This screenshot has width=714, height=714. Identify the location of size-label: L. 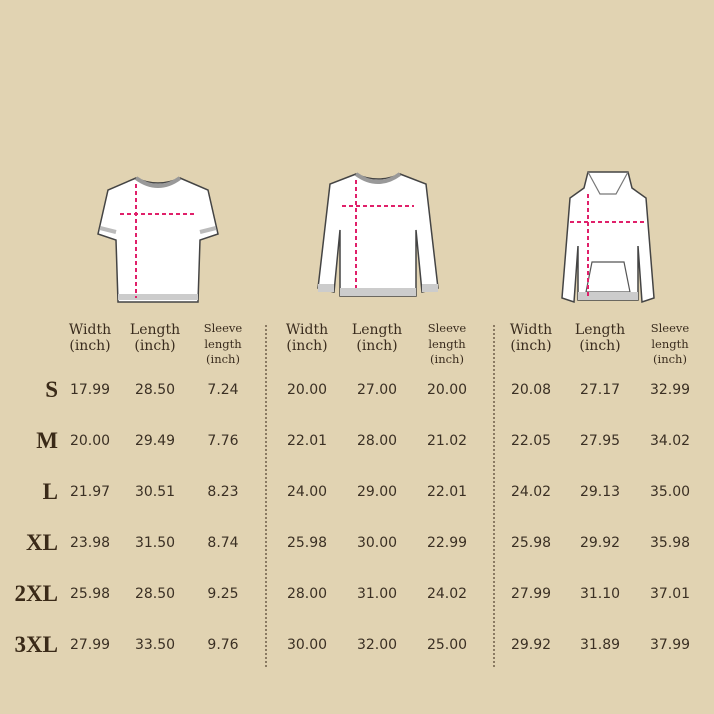
(50, 491).